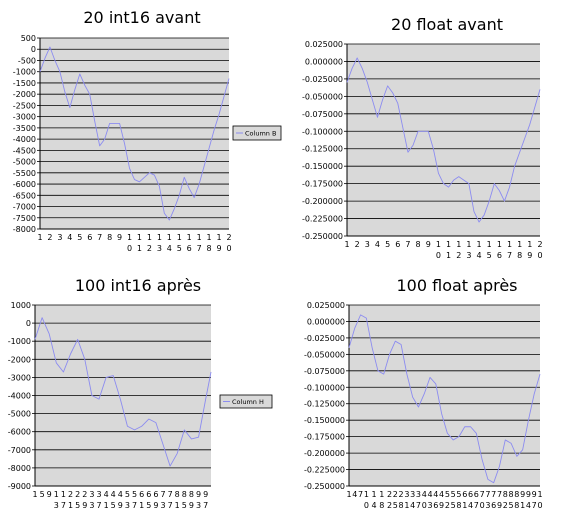  Describe the element at coordinates (24, 184) in the screenshot. I see `y-tick-label: -6000` at that location.